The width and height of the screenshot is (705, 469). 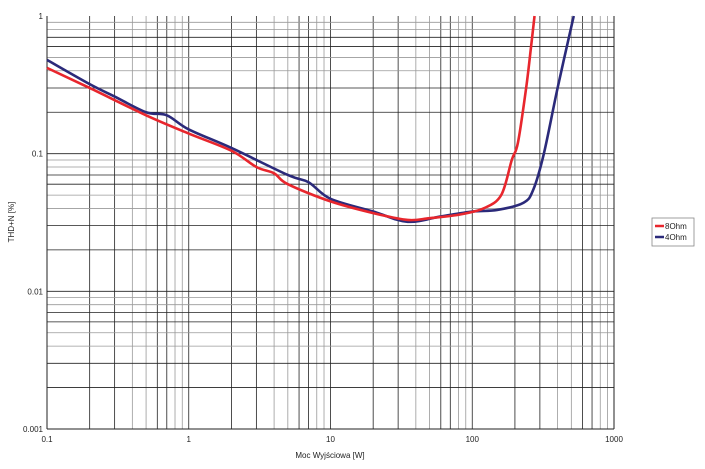 What do you see at coordinates (673, 232) in the screenshot?
I see `legend: 8Ohm 4Ohm` at bounding box center [673, 232].